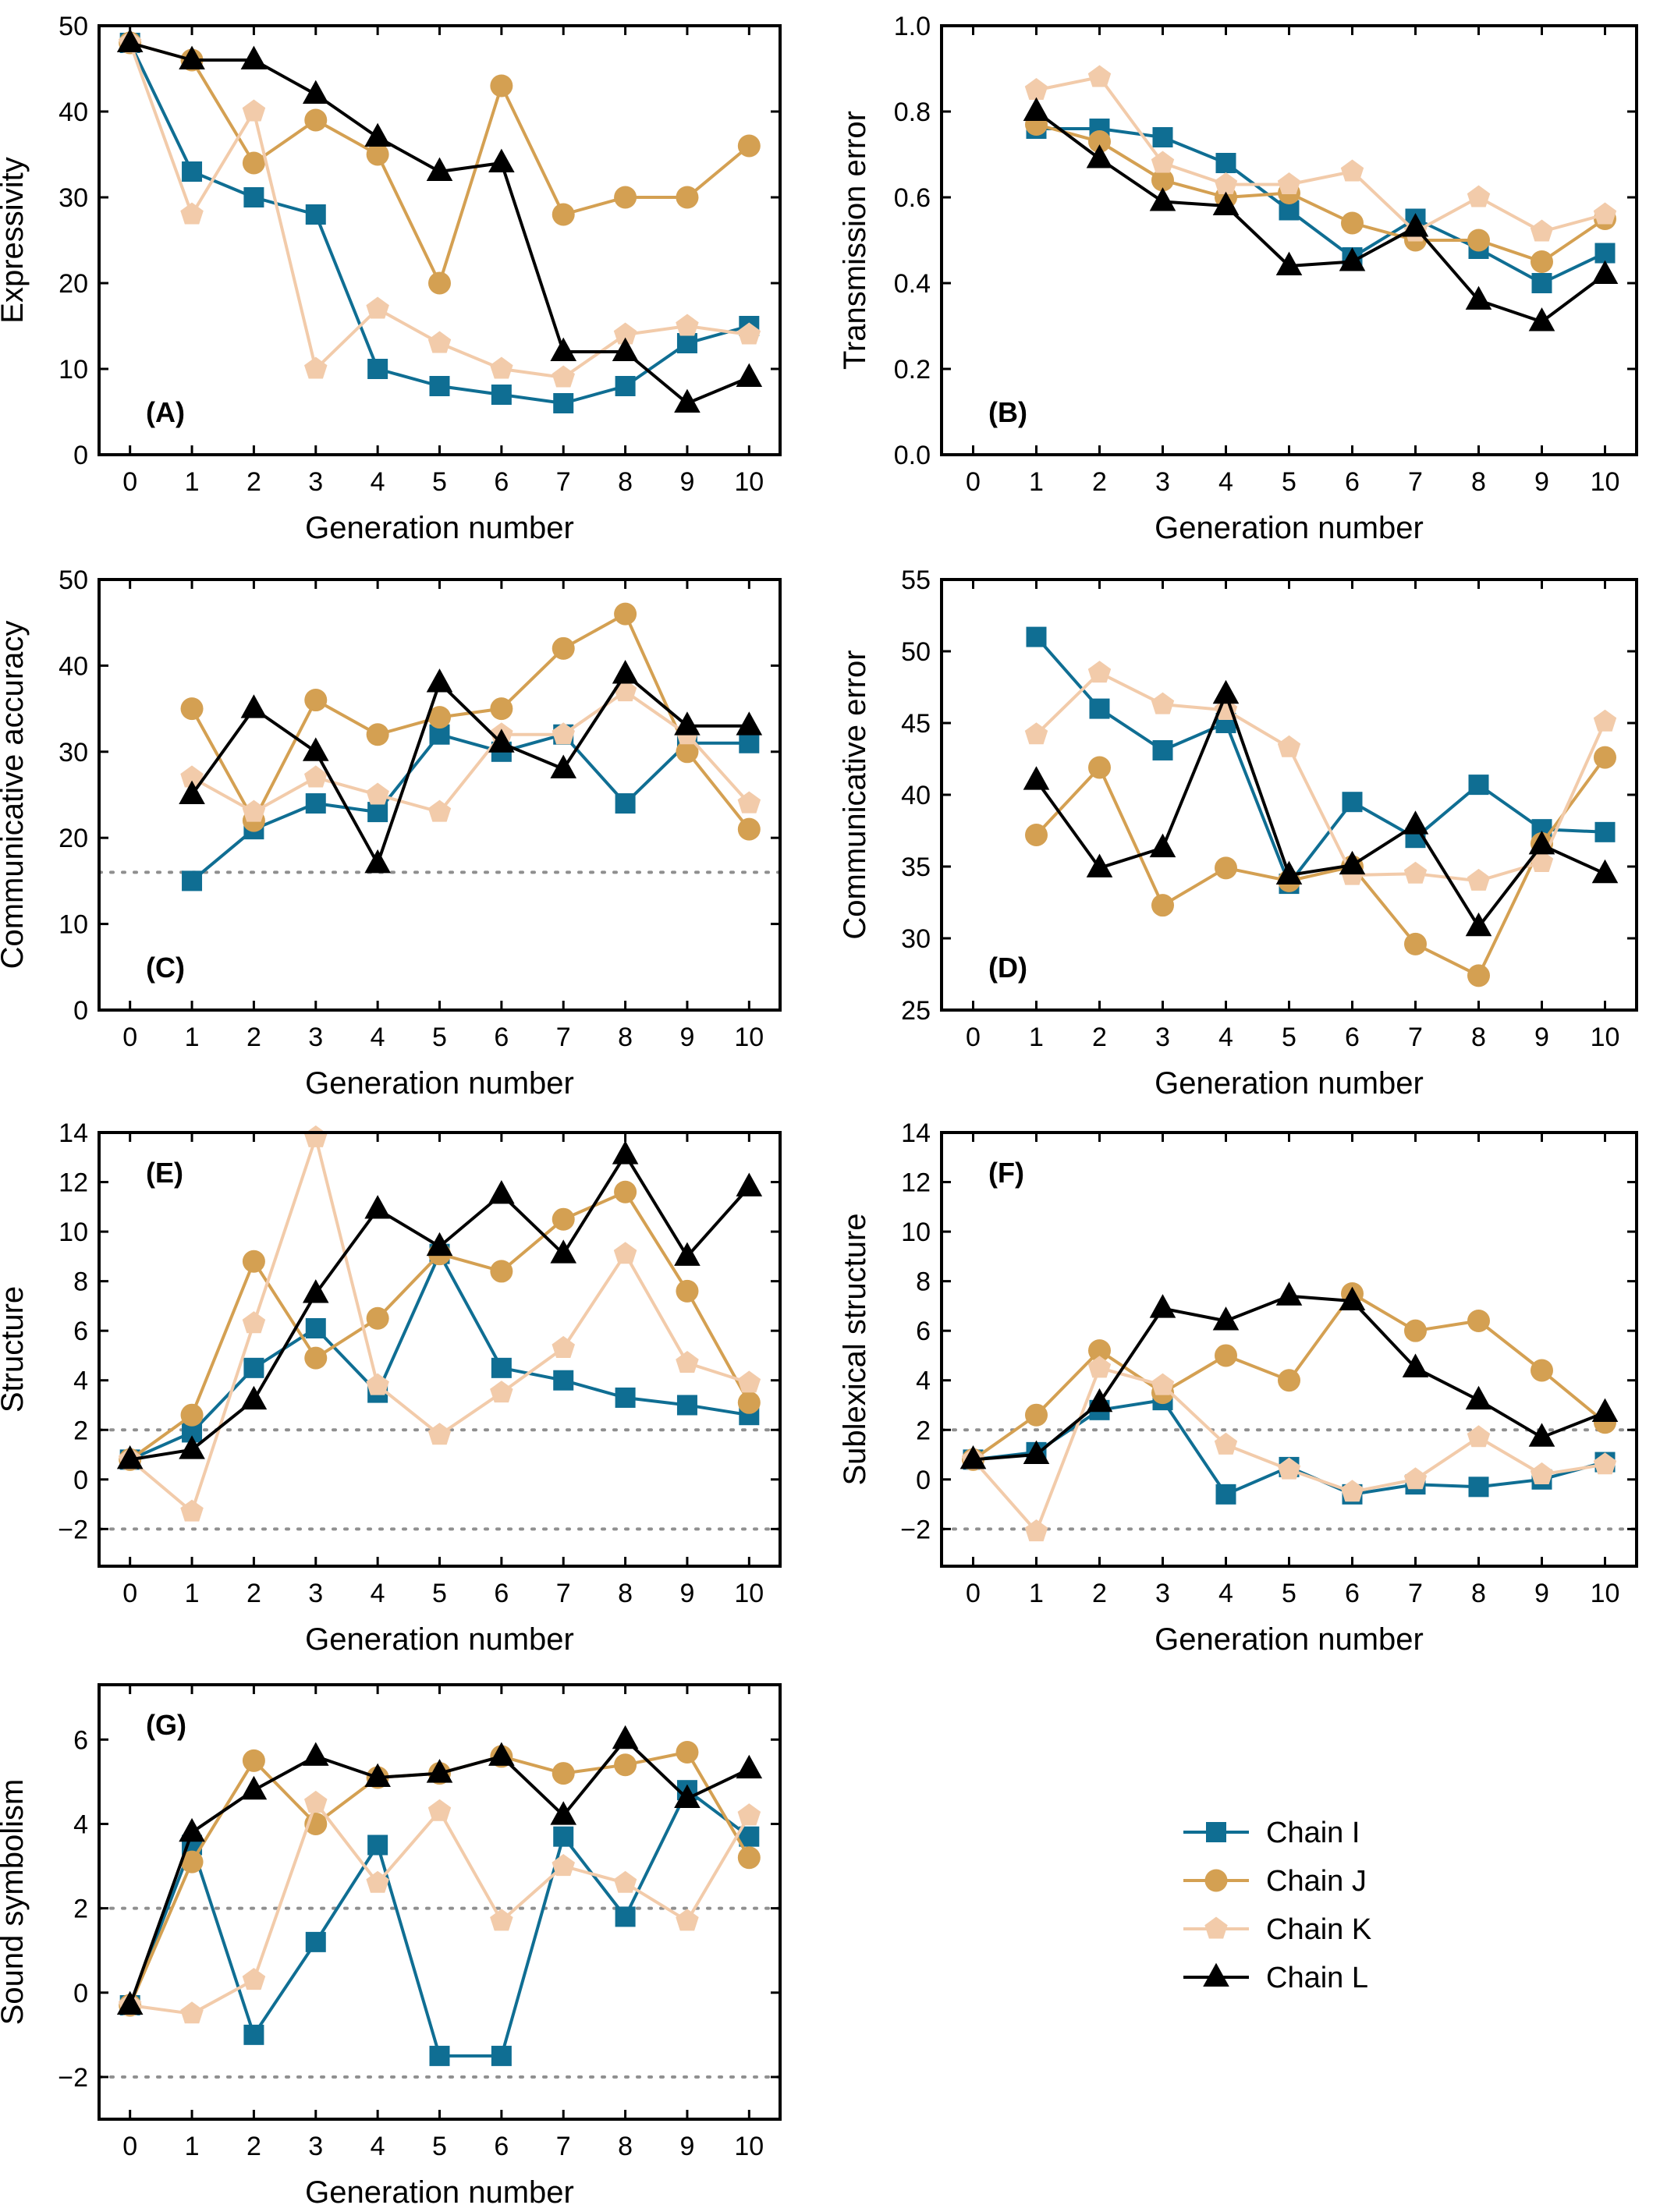  Describe the element at coordinates (1320, 811) in the screenshot. I see `series-line-chain-l` at that location.